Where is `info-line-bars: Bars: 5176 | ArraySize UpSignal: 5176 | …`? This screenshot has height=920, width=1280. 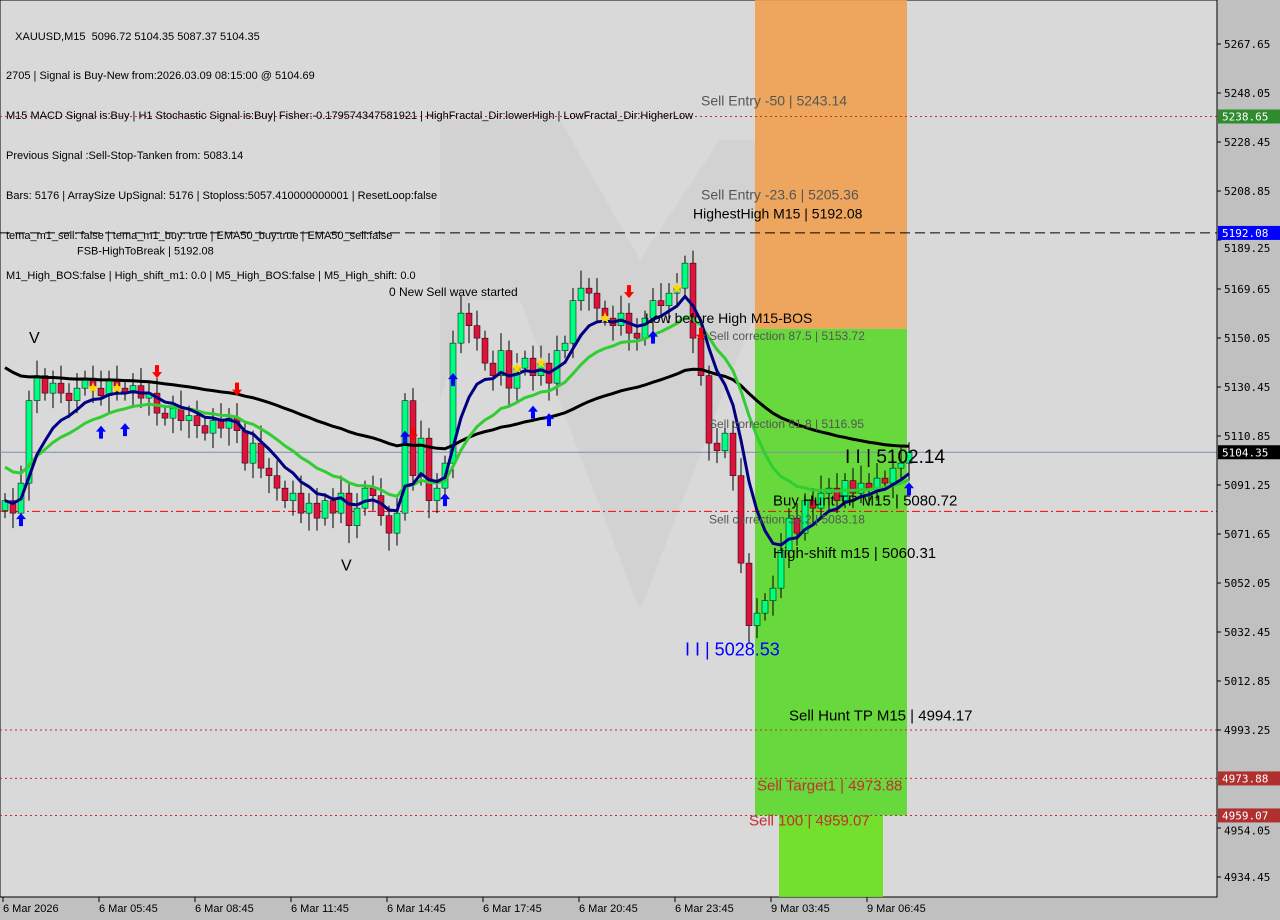 info-line-bars: Bars: 5176 | ArraySize UpSignal: 5176 | … is located at coordinates (222, 196).